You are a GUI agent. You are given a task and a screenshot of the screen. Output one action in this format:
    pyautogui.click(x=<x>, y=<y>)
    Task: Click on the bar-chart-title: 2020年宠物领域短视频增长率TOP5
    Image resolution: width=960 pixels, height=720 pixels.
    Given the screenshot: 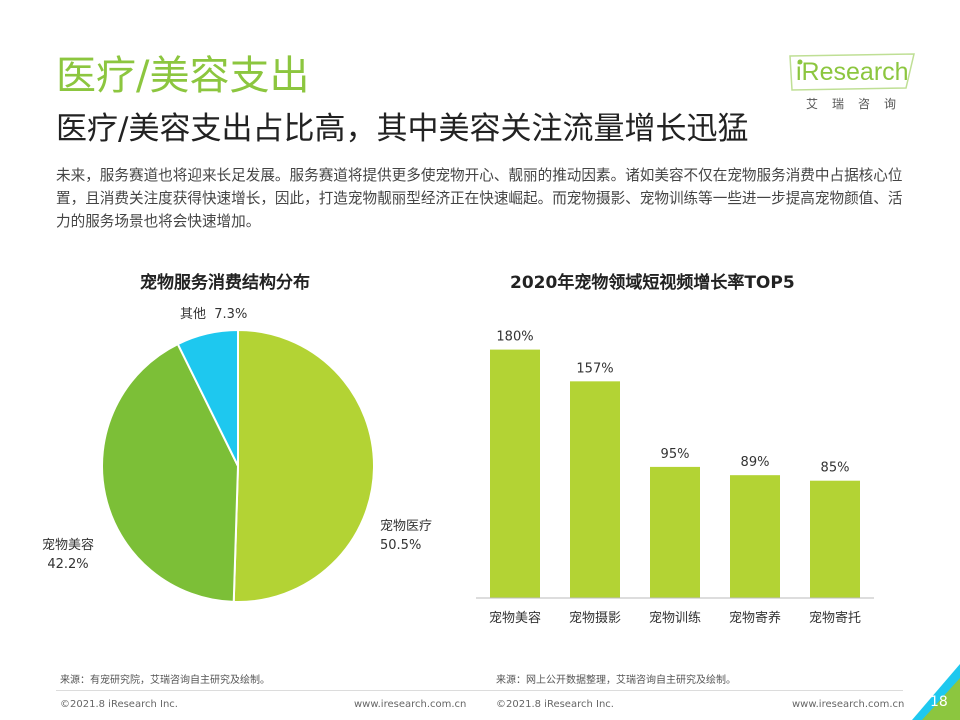 What is the action you would take?
    pyautogui.click(x=652, y=283)
    